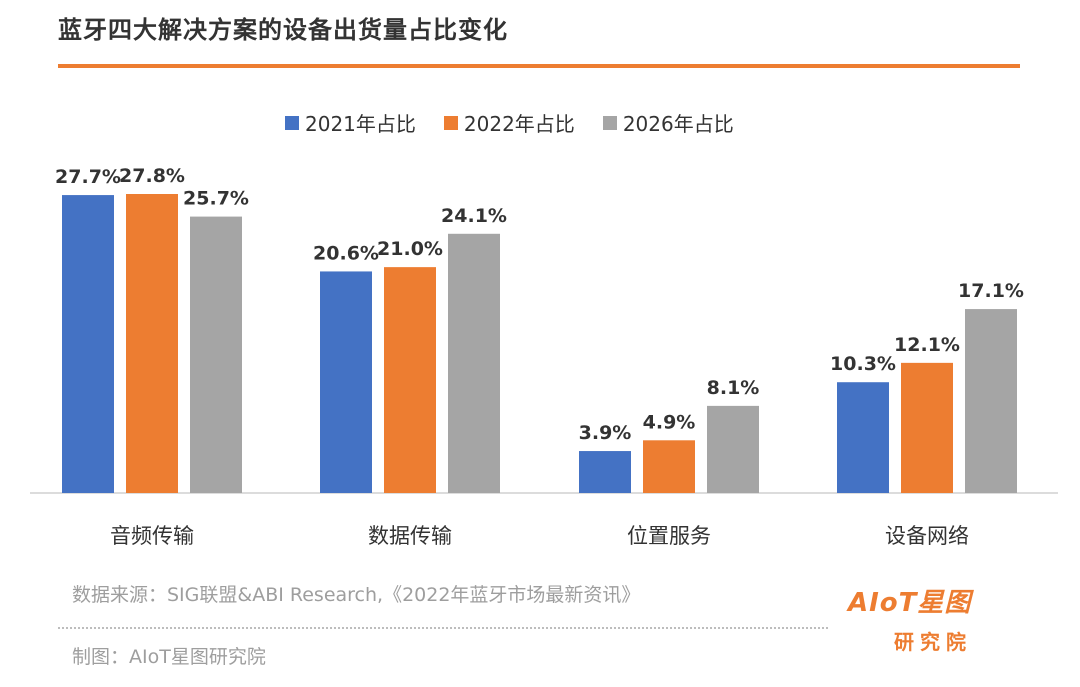 The width and height of the screenshot is (1080, 687). Describe the element at coordinates (669, 536) in the screenshot. I see `category-label: 位置服务` at that location.